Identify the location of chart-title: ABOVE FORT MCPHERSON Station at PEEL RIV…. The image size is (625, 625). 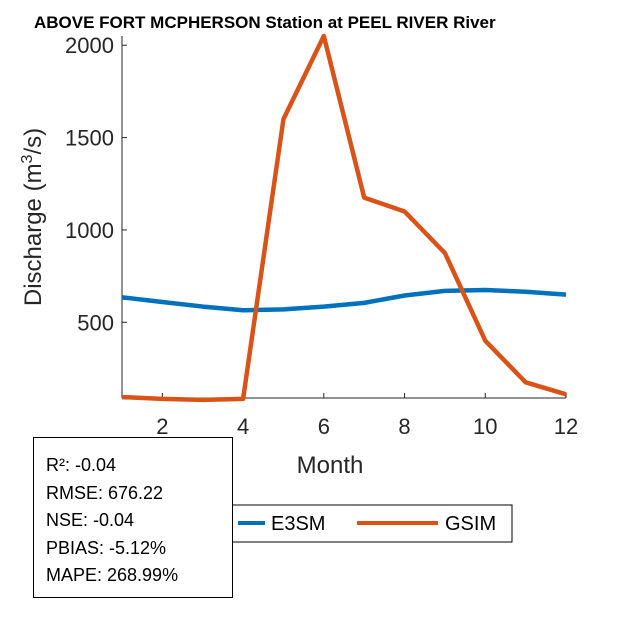
(265, 22).